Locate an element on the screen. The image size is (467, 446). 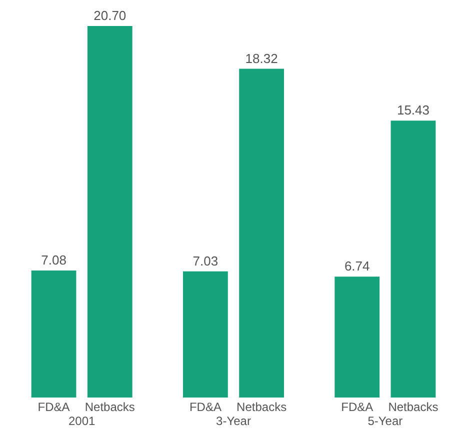
x-tick-label: 2001 is located at coordinates (82, 421).